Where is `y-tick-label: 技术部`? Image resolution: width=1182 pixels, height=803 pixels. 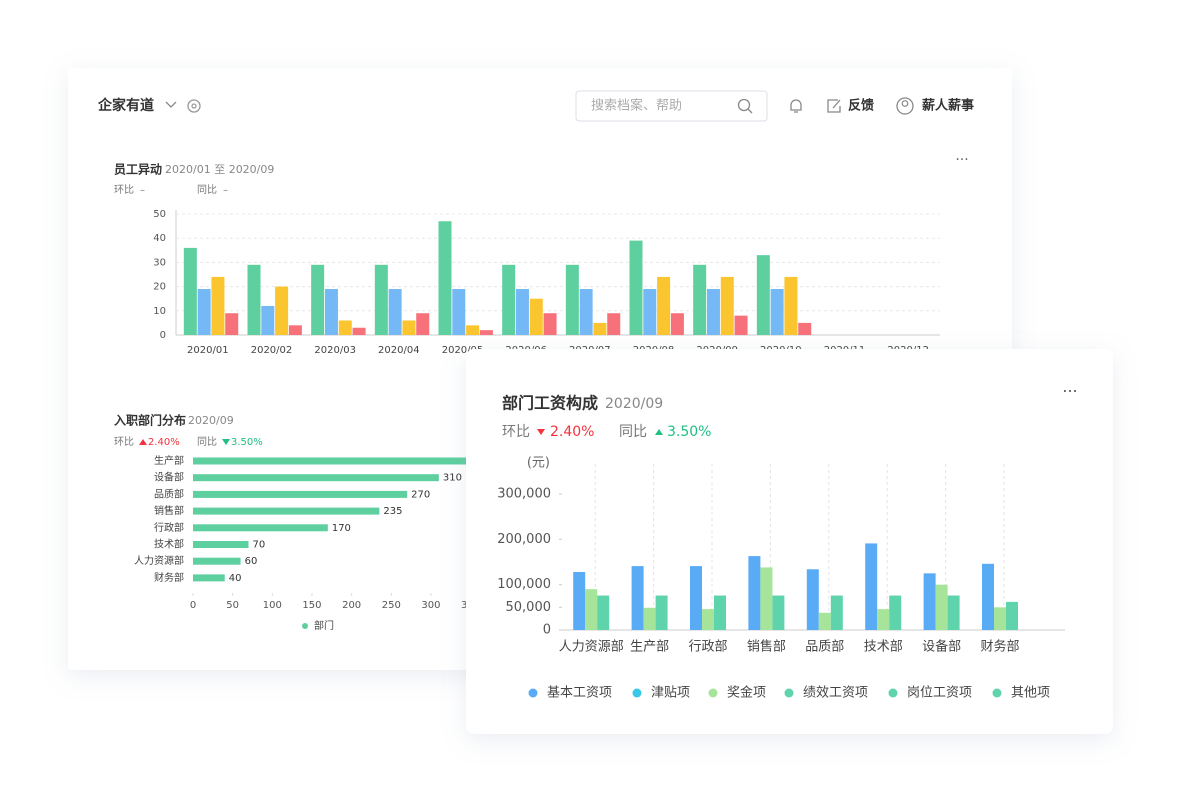
y-tick-label: 技术部 is located at coordinates (169, 544).